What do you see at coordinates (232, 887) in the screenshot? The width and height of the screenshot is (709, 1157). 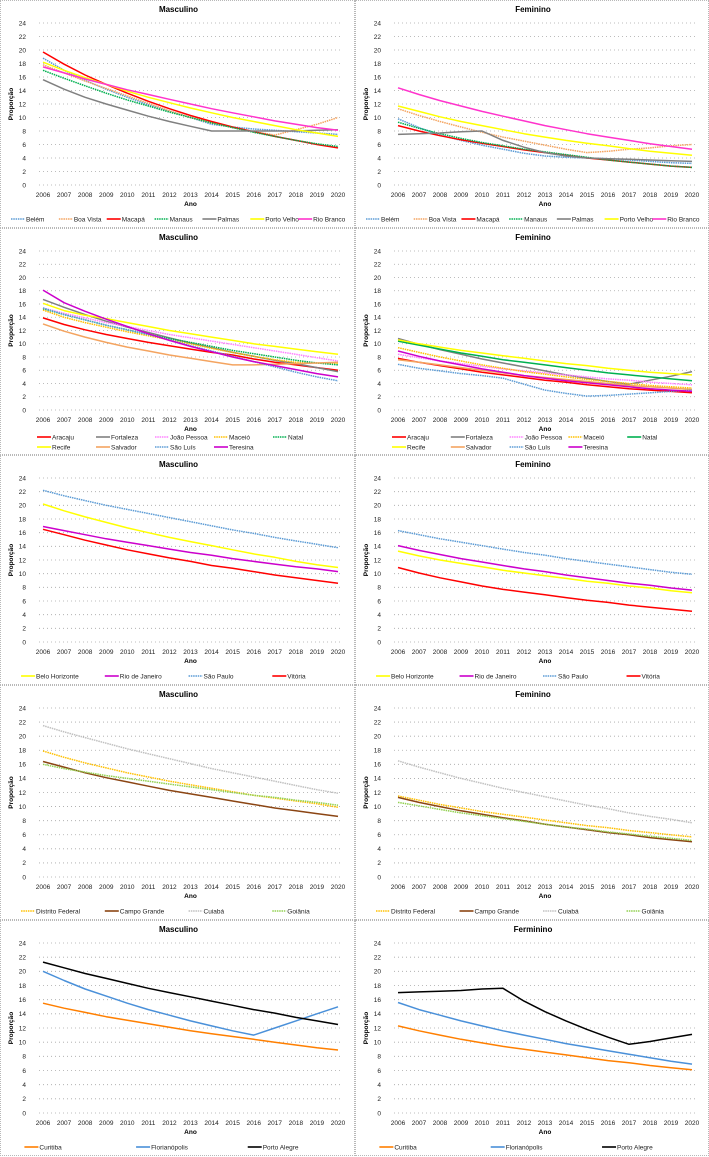 I see `x-tick-label: 2015` at bounding box center [232, 887].